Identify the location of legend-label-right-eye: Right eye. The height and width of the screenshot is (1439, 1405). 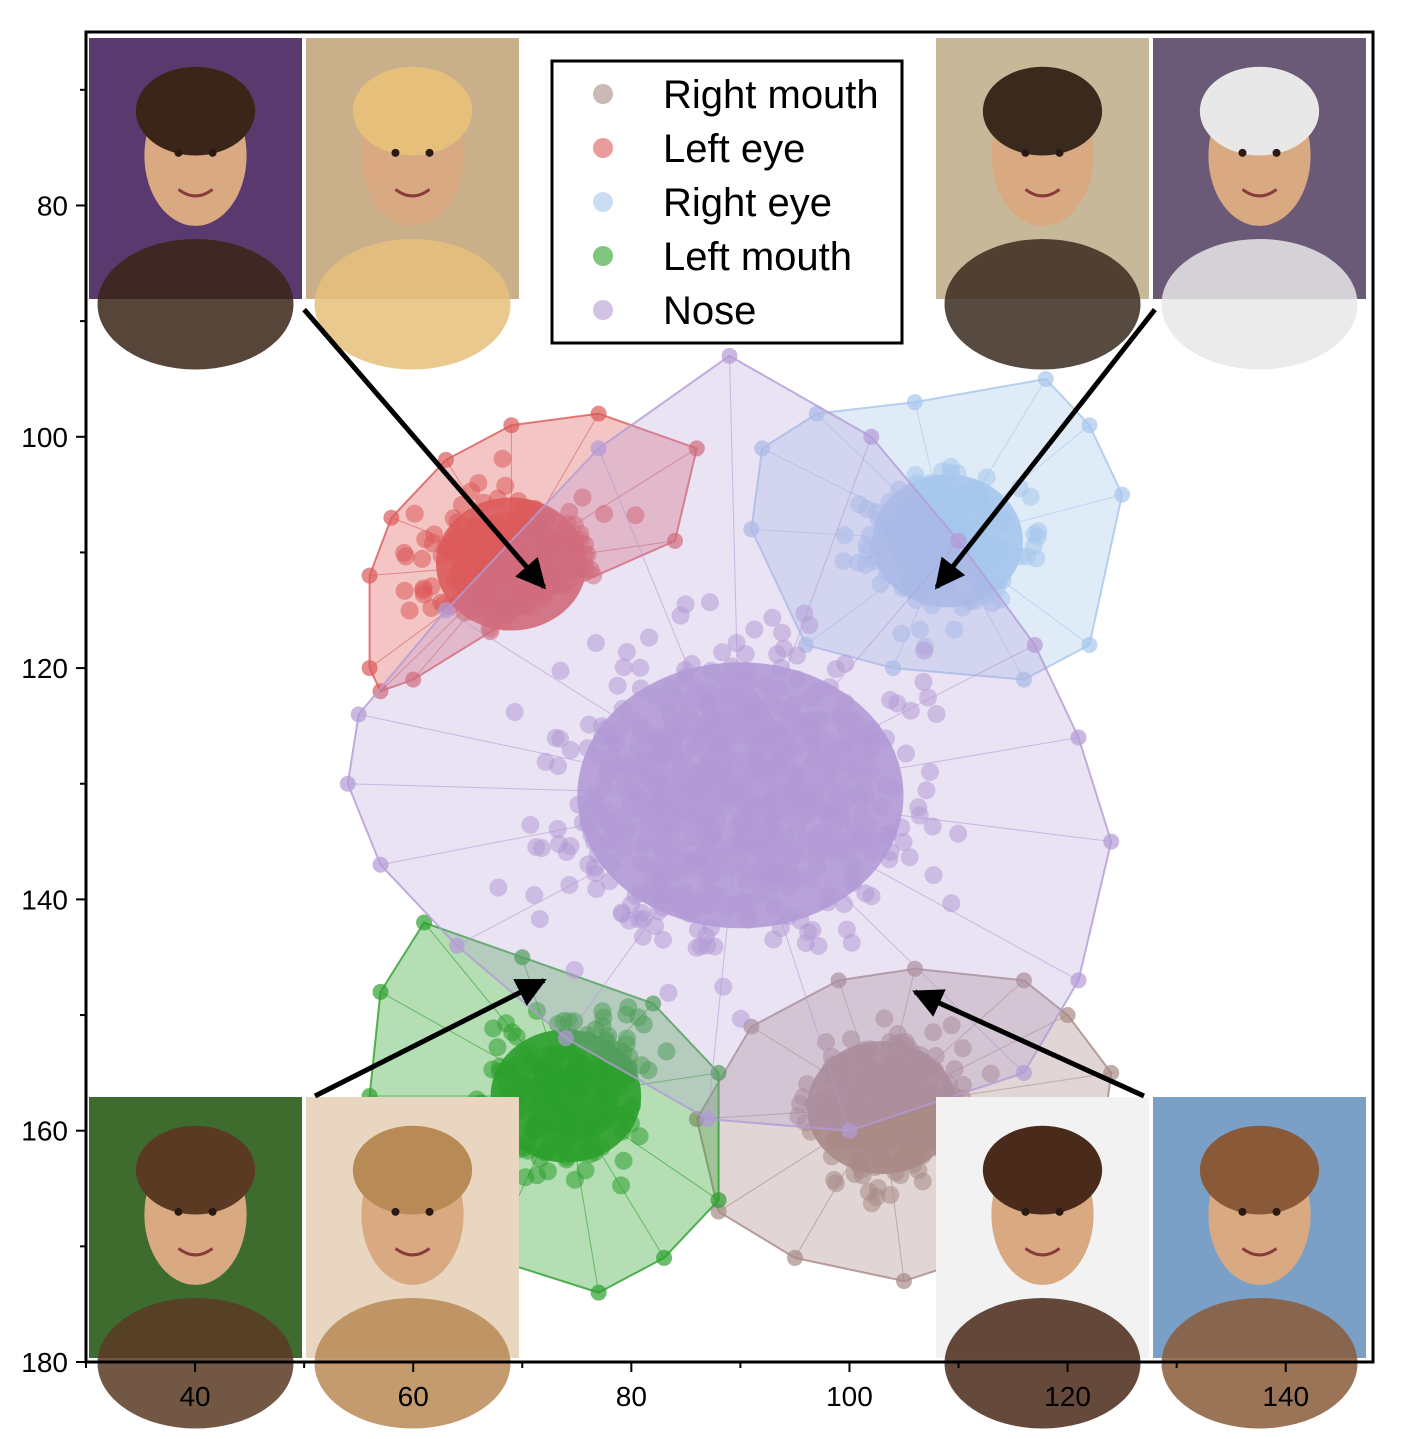
(747, 203).